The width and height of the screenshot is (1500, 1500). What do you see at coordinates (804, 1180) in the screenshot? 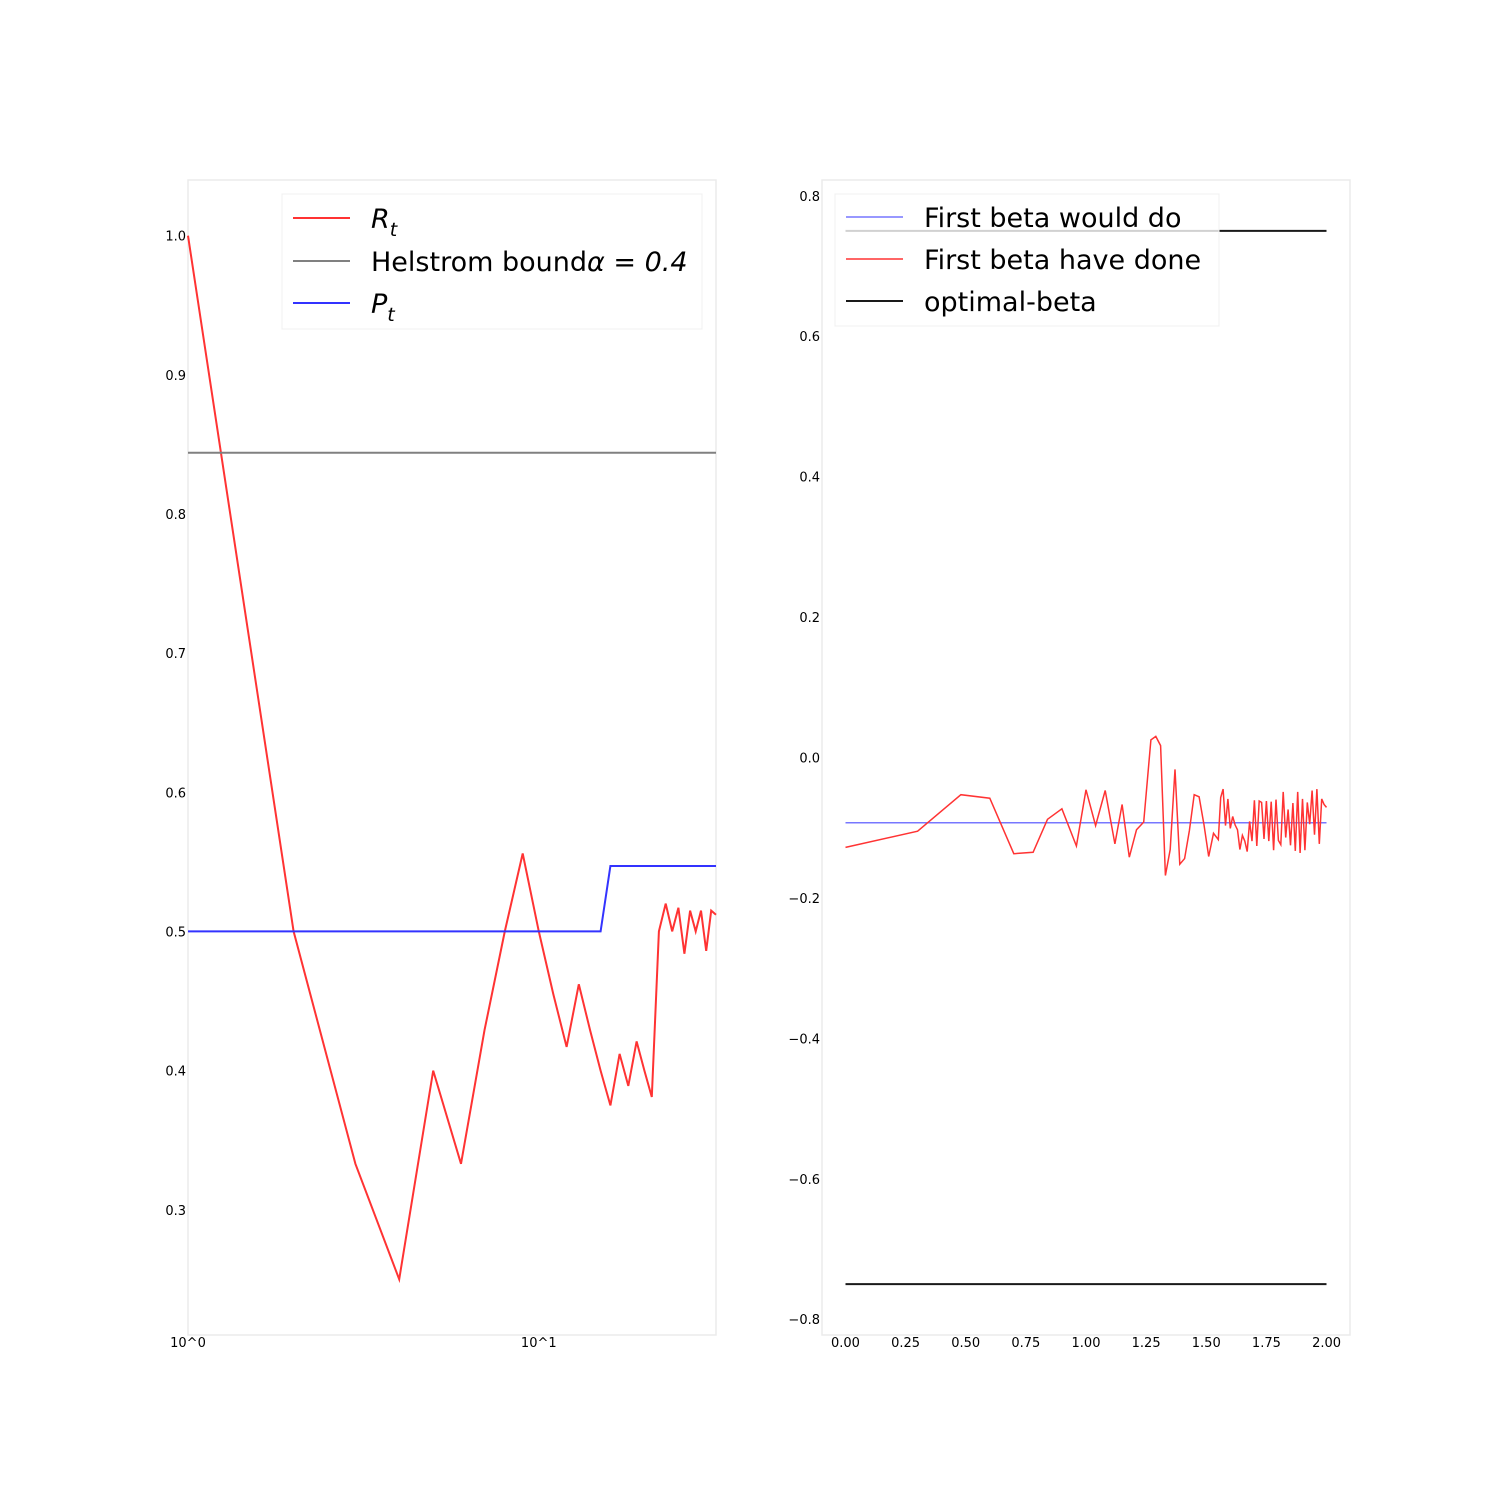
I see `right-y-tick-label: −0.6` at bounding box center [804, 1180].